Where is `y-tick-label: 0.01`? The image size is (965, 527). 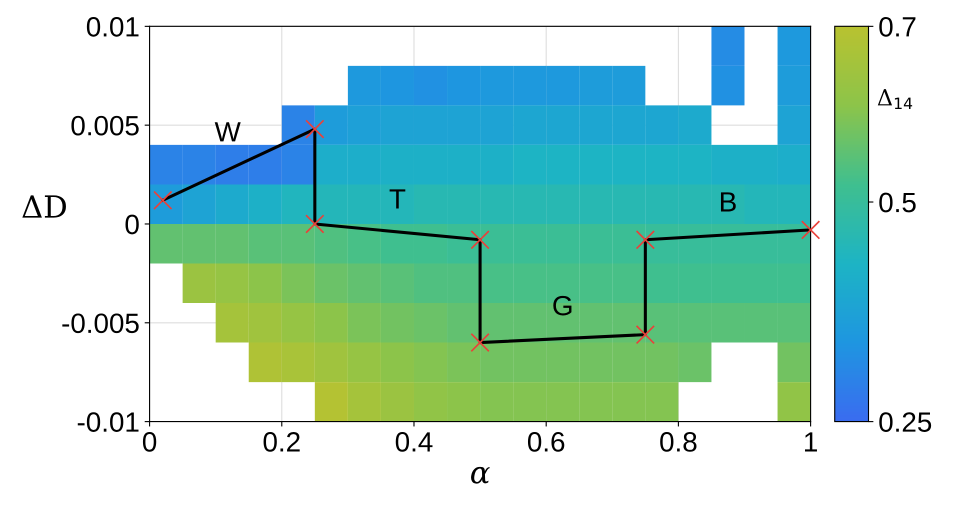
y-tick-label: 0.01 is located at coordinates (112, 27).